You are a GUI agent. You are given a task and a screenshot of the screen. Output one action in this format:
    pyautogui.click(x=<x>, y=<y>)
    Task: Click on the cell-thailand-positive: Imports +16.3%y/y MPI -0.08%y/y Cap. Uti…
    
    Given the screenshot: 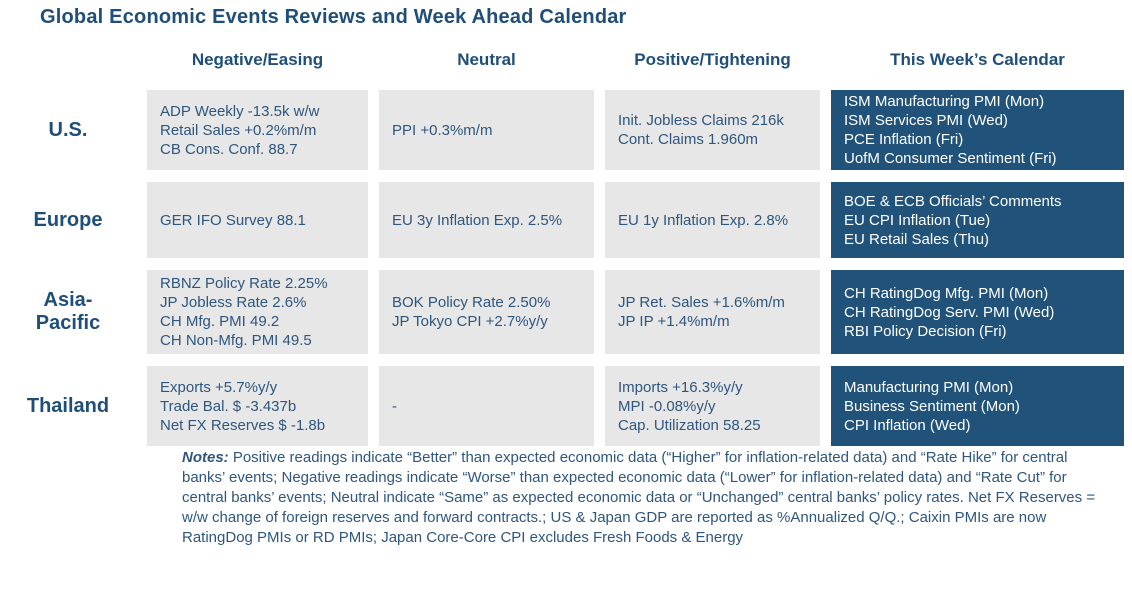 What is the action you would take?
    pyautogui.click(x=712, y=406)
    